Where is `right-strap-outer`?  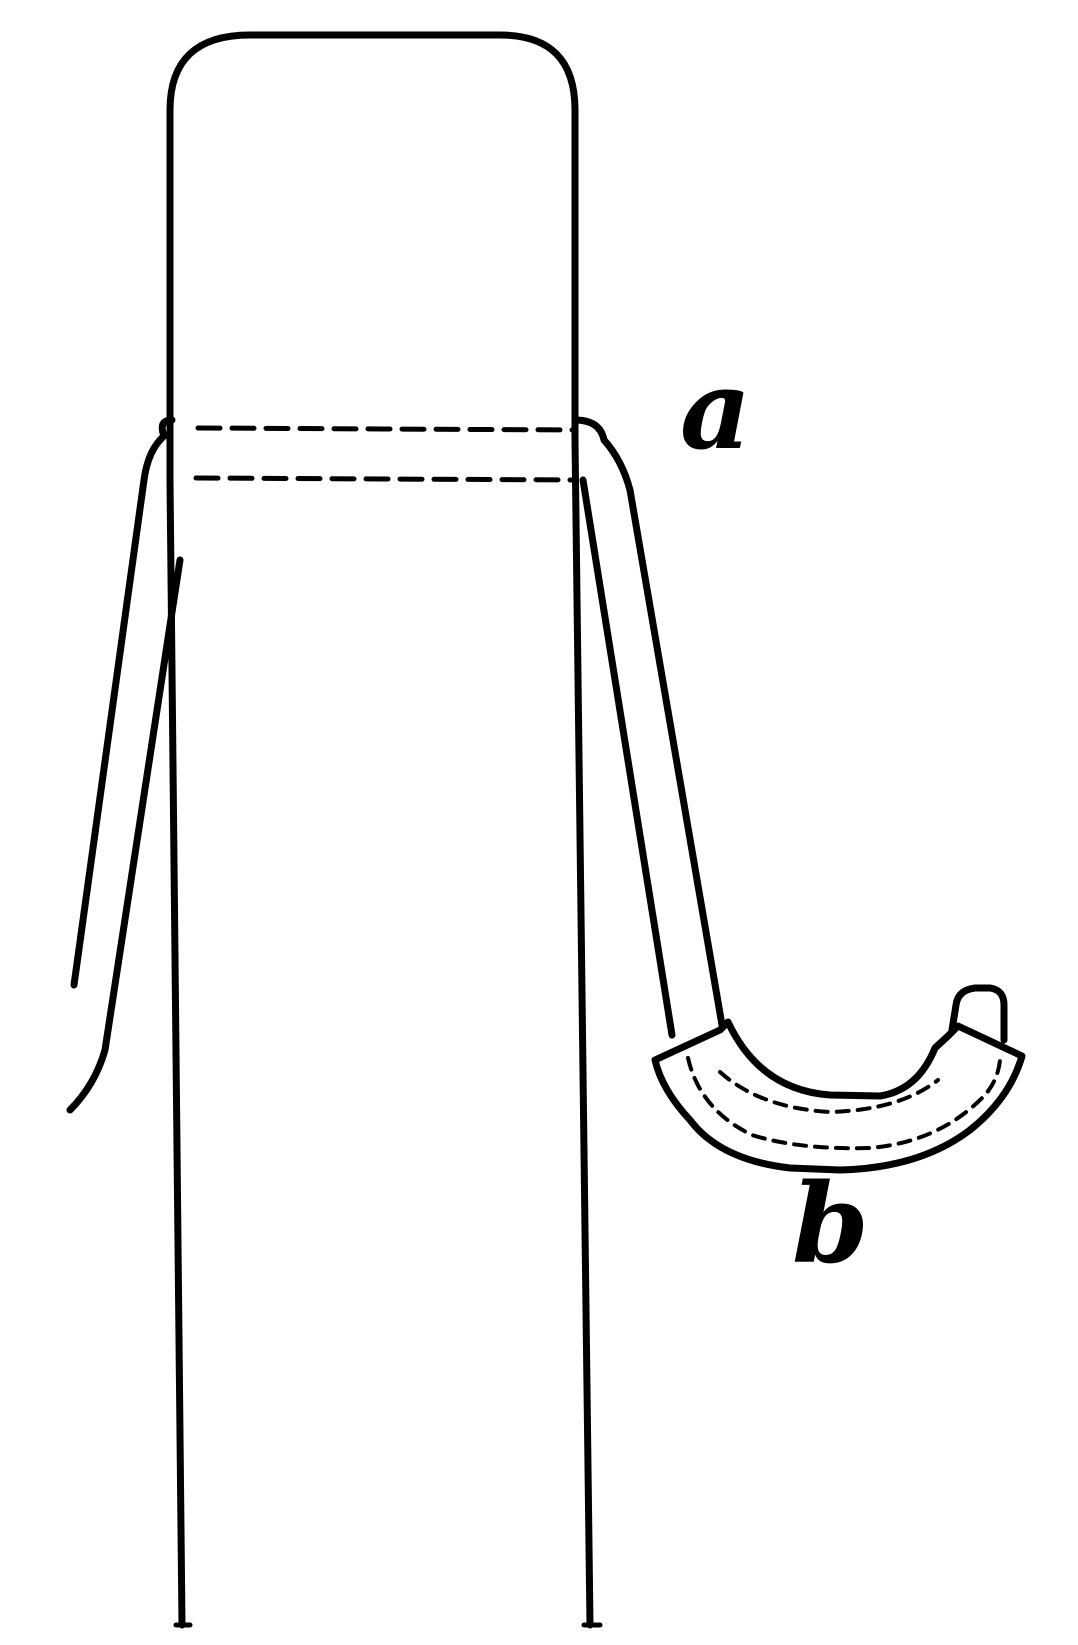 right-strap-outer is located at coordinates (648, 722).